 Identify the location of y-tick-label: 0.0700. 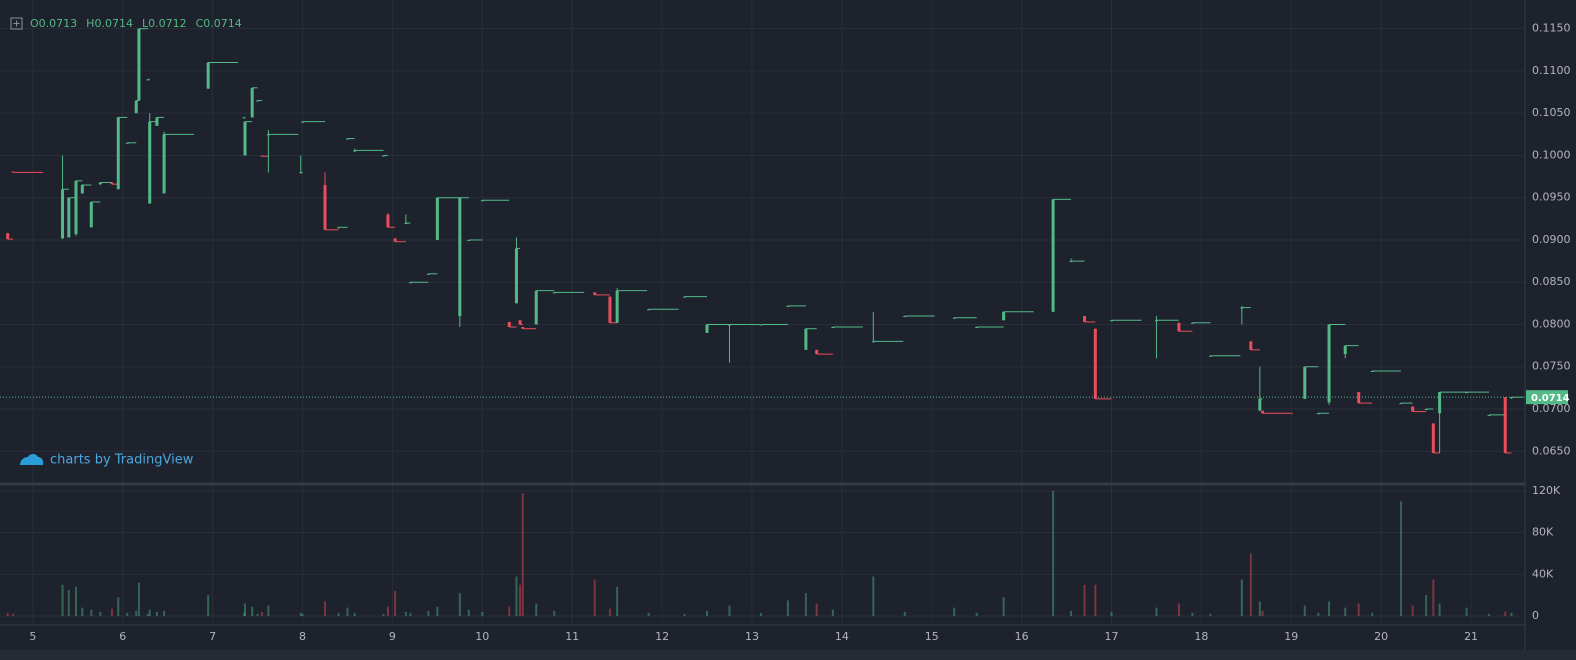
(1551, 408).